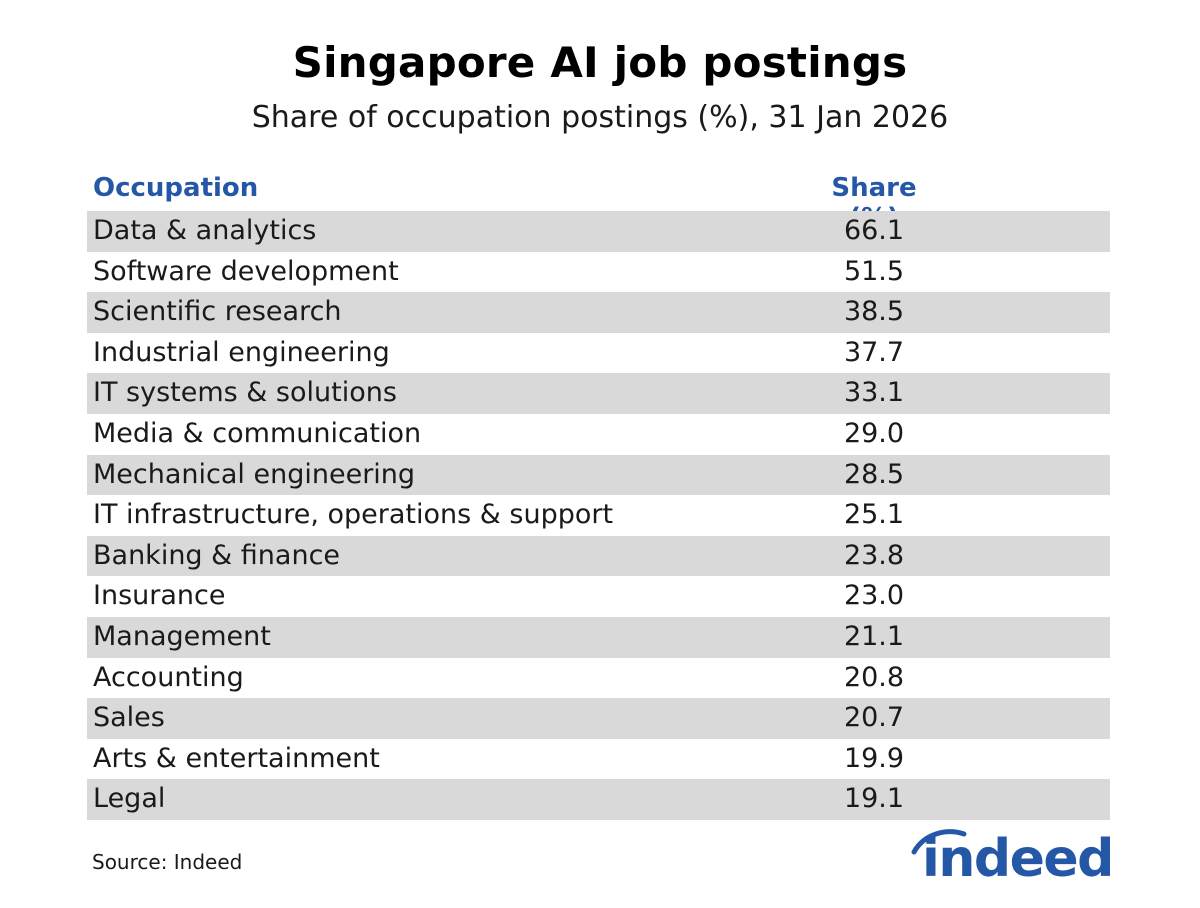 The height and width of the screenshot is (908, 1200). Describe the element at coordinates (598, 393) in the screenshot. I see `table-row: IT systems & solutions 33.1` at that location.